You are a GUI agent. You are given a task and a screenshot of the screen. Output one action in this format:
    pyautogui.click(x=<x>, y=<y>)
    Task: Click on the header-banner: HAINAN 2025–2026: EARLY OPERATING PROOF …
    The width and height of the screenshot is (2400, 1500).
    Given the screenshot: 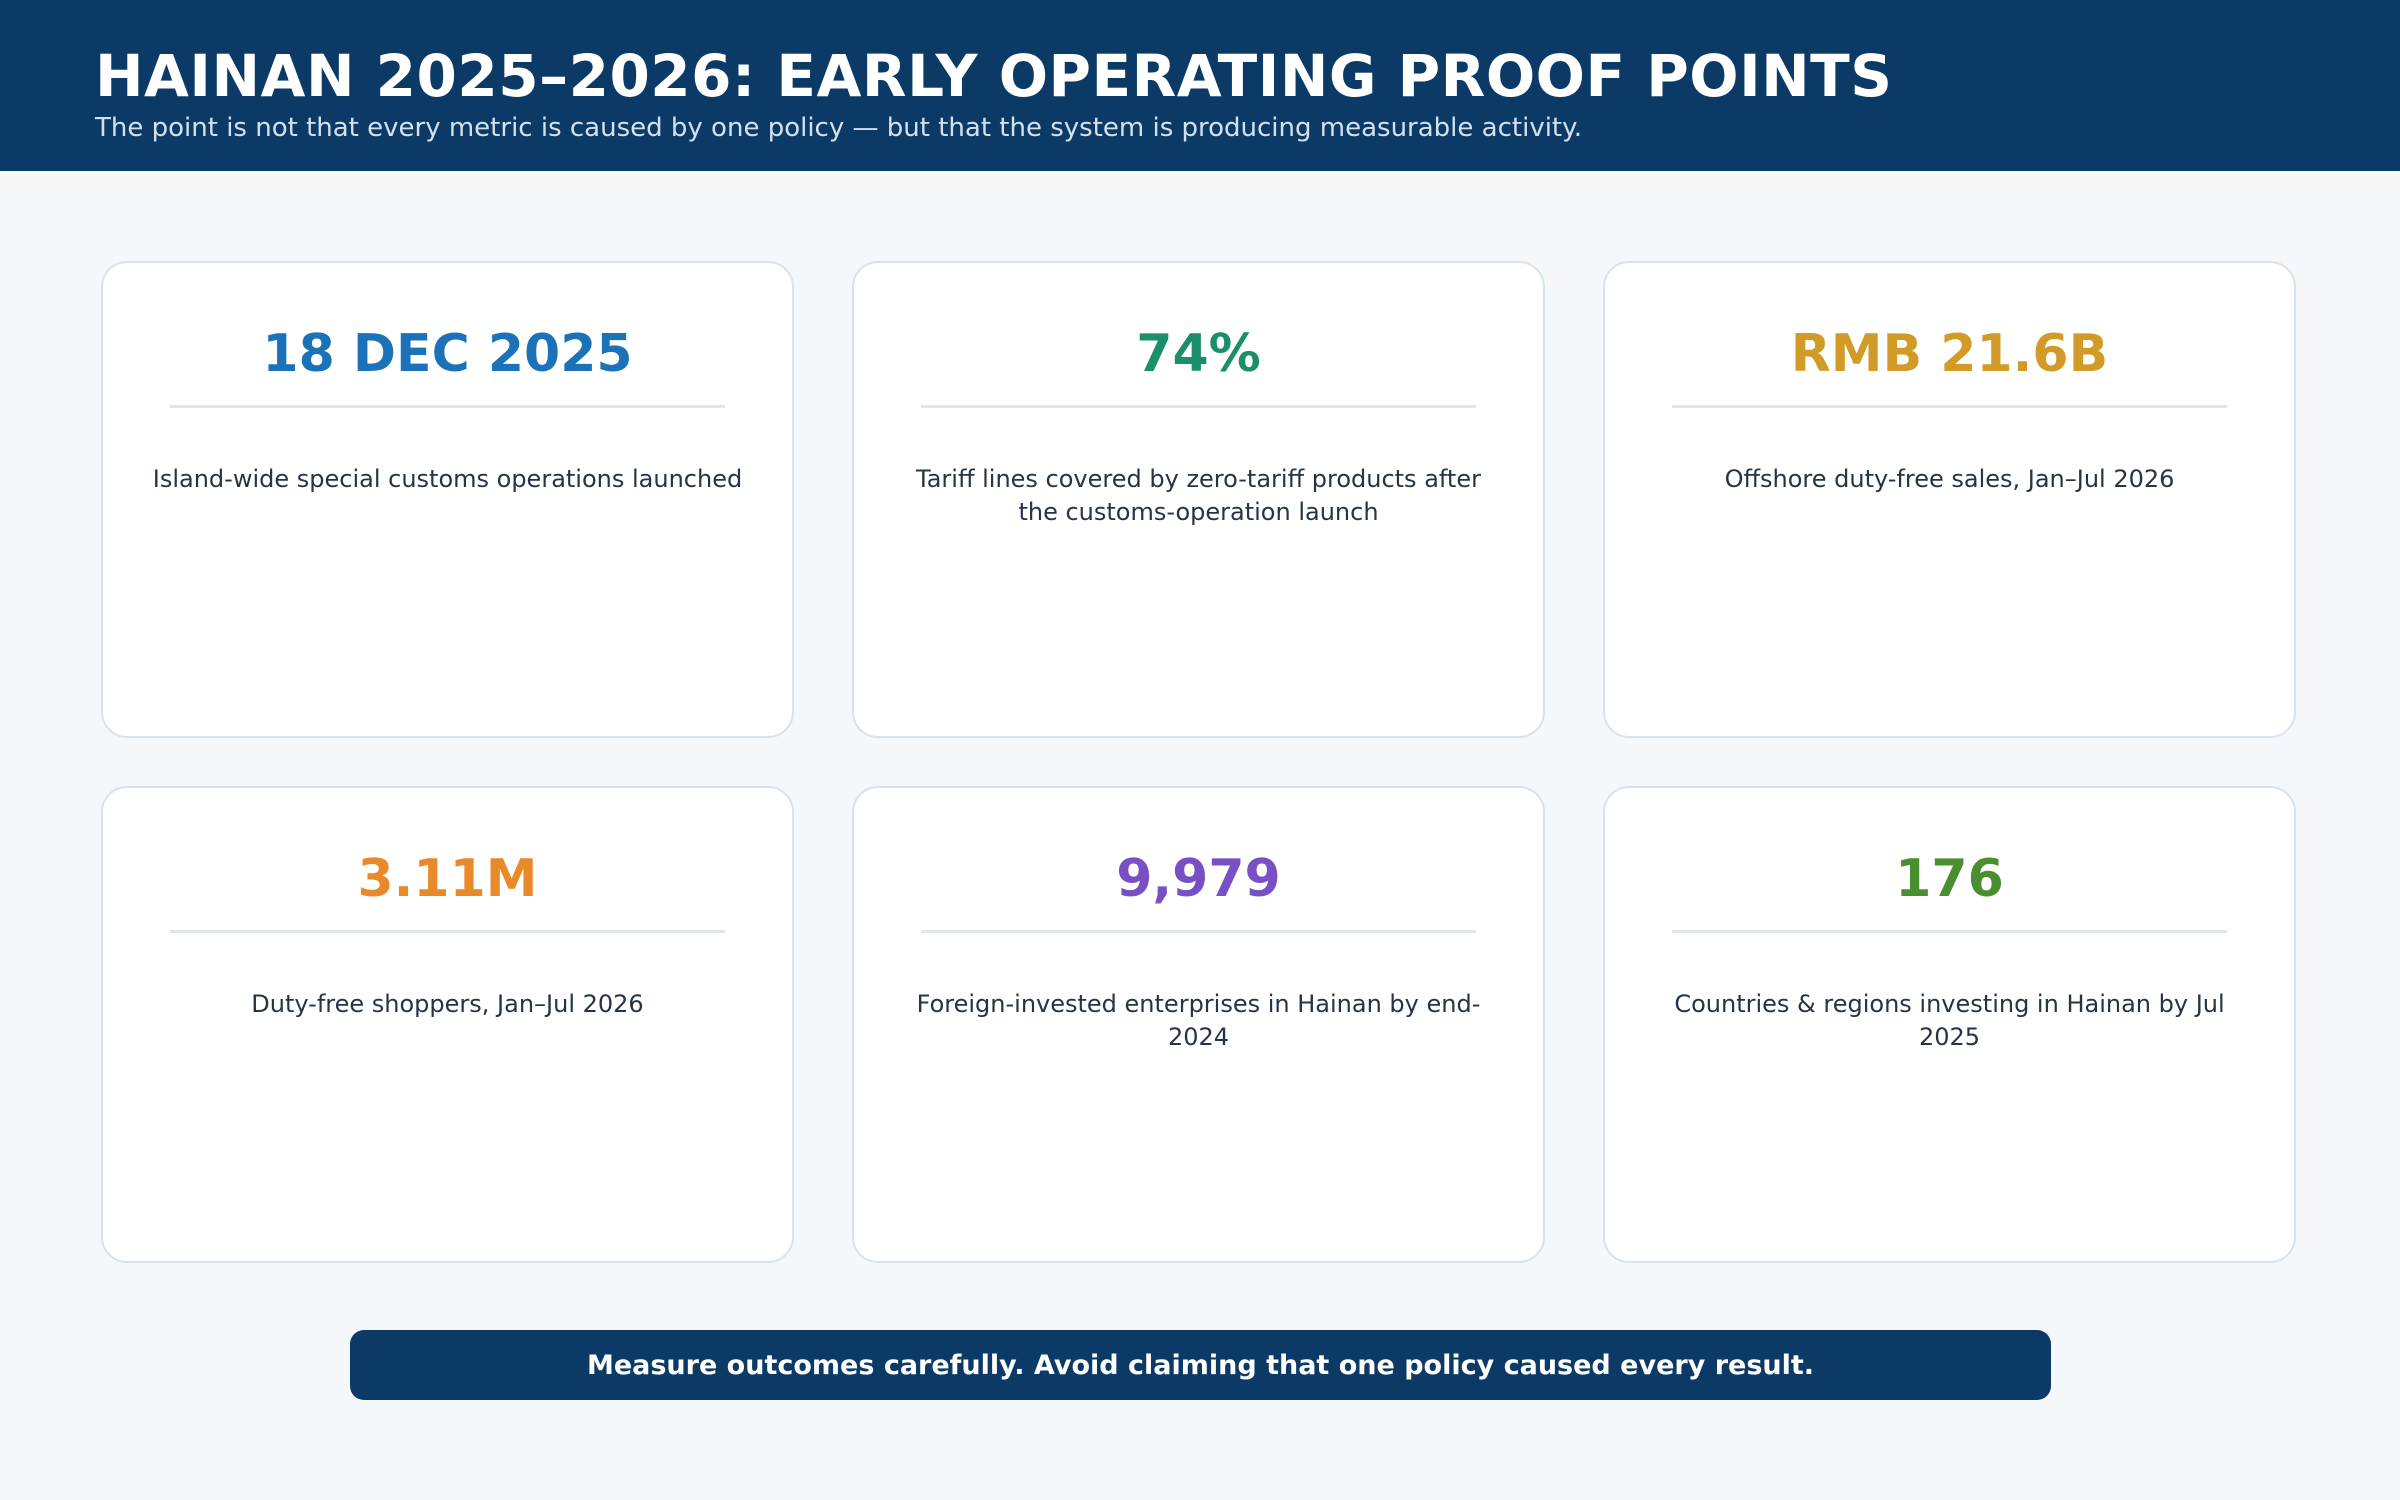 What is the action you would take?
    pyautogui.click(x=1200, y=85)
    